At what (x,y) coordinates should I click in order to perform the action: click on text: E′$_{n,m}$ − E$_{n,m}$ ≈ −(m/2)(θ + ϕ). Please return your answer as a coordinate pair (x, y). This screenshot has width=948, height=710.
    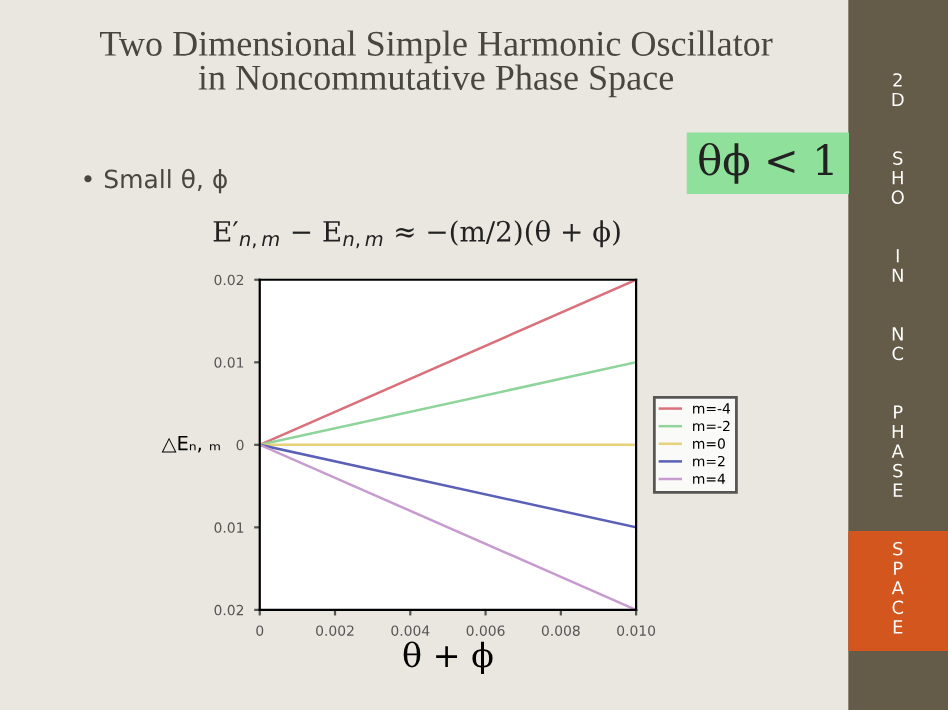
    Looking at the image, I should click on (416, 234).